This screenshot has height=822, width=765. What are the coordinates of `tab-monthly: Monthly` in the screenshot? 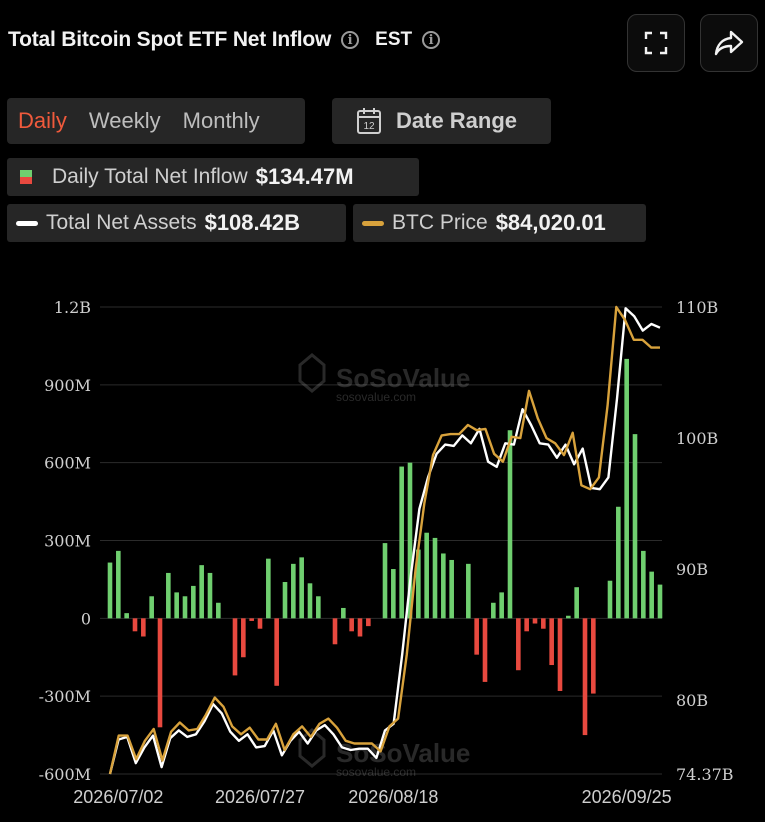 It's located at (221, 120).